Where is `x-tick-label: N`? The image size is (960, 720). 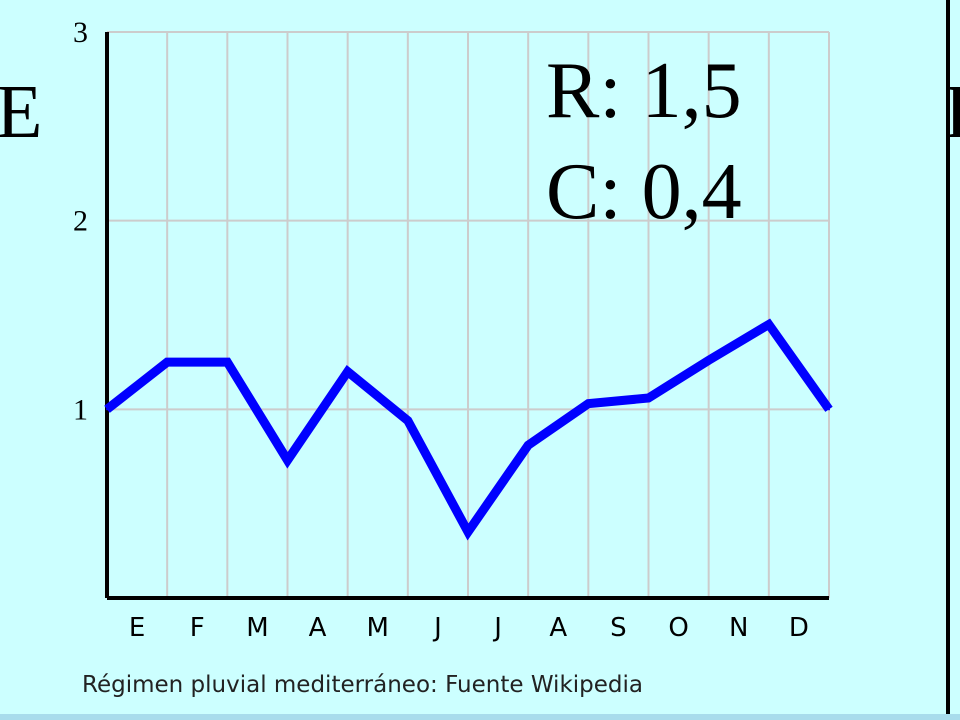
x-tick-label: N is located at coordinates (738, 628).